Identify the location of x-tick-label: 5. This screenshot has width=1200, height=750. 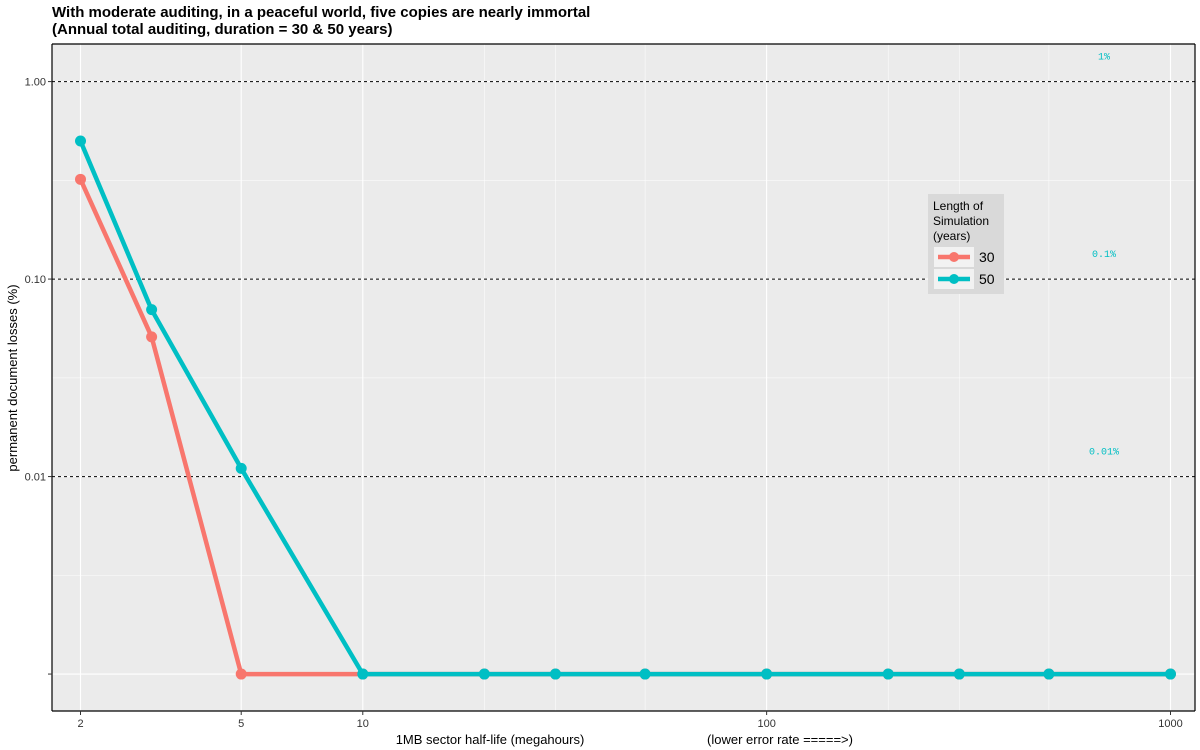
(241, 724).